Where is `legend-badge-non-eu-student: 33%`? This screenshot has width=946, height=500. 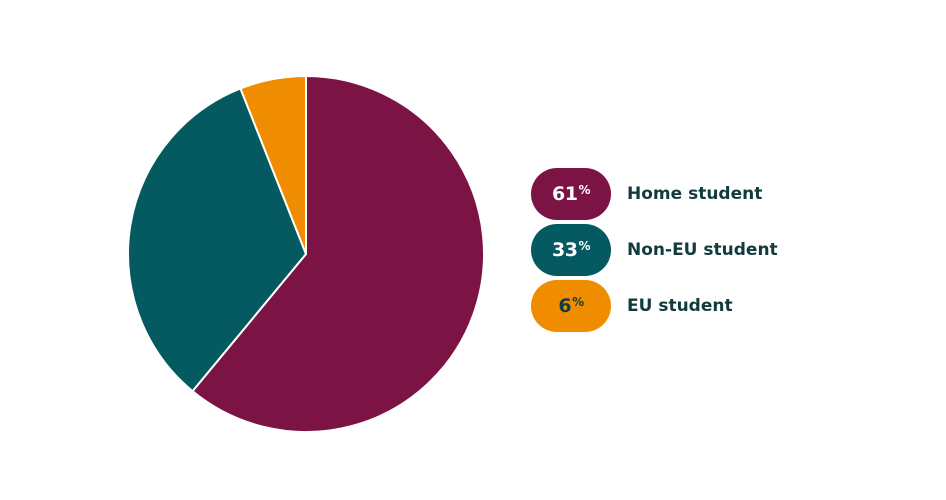 legend-badge-non-eu-student: 33% is located at coordinates (571, 250).